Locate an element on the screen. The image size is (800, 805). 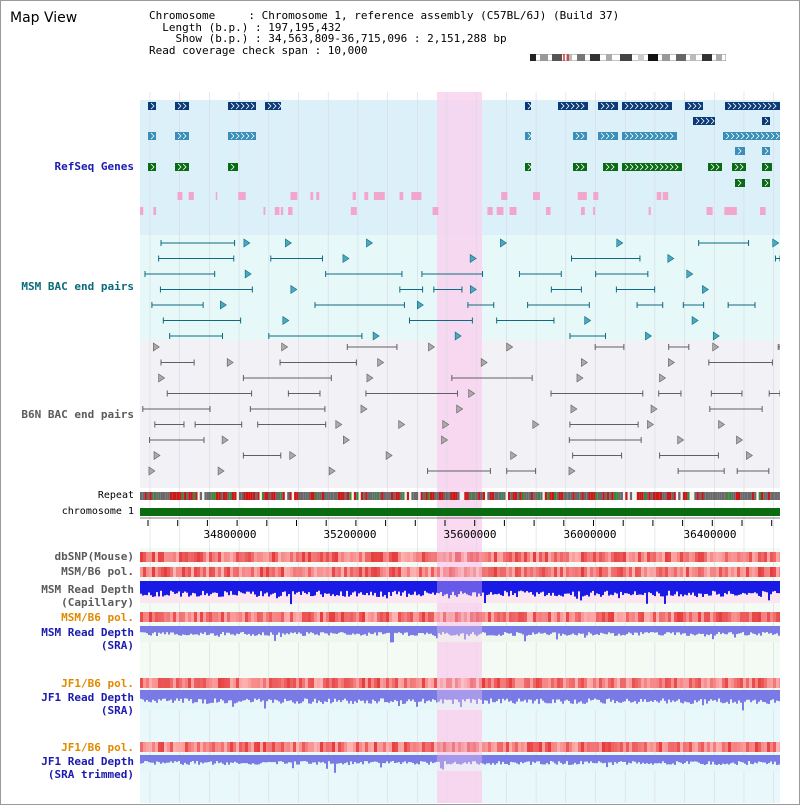
bac-end-glyph is located at coordinates (286, 320).